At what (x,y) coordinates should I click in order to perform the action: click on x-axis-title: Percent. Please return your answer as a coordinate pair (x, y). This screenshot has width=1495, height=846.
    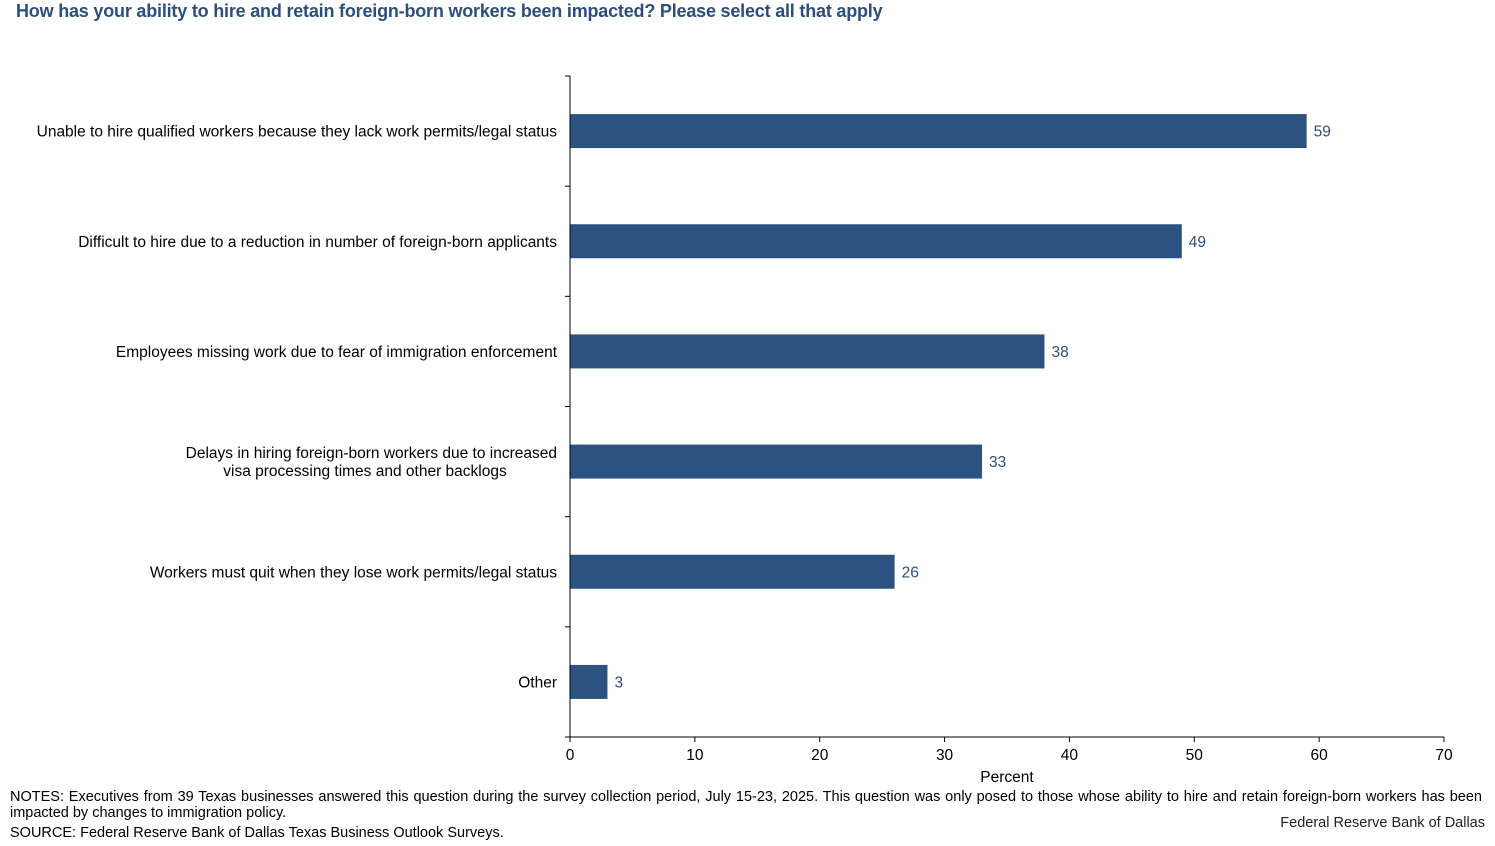
    Looking at the image, I should click on (1007, 777).